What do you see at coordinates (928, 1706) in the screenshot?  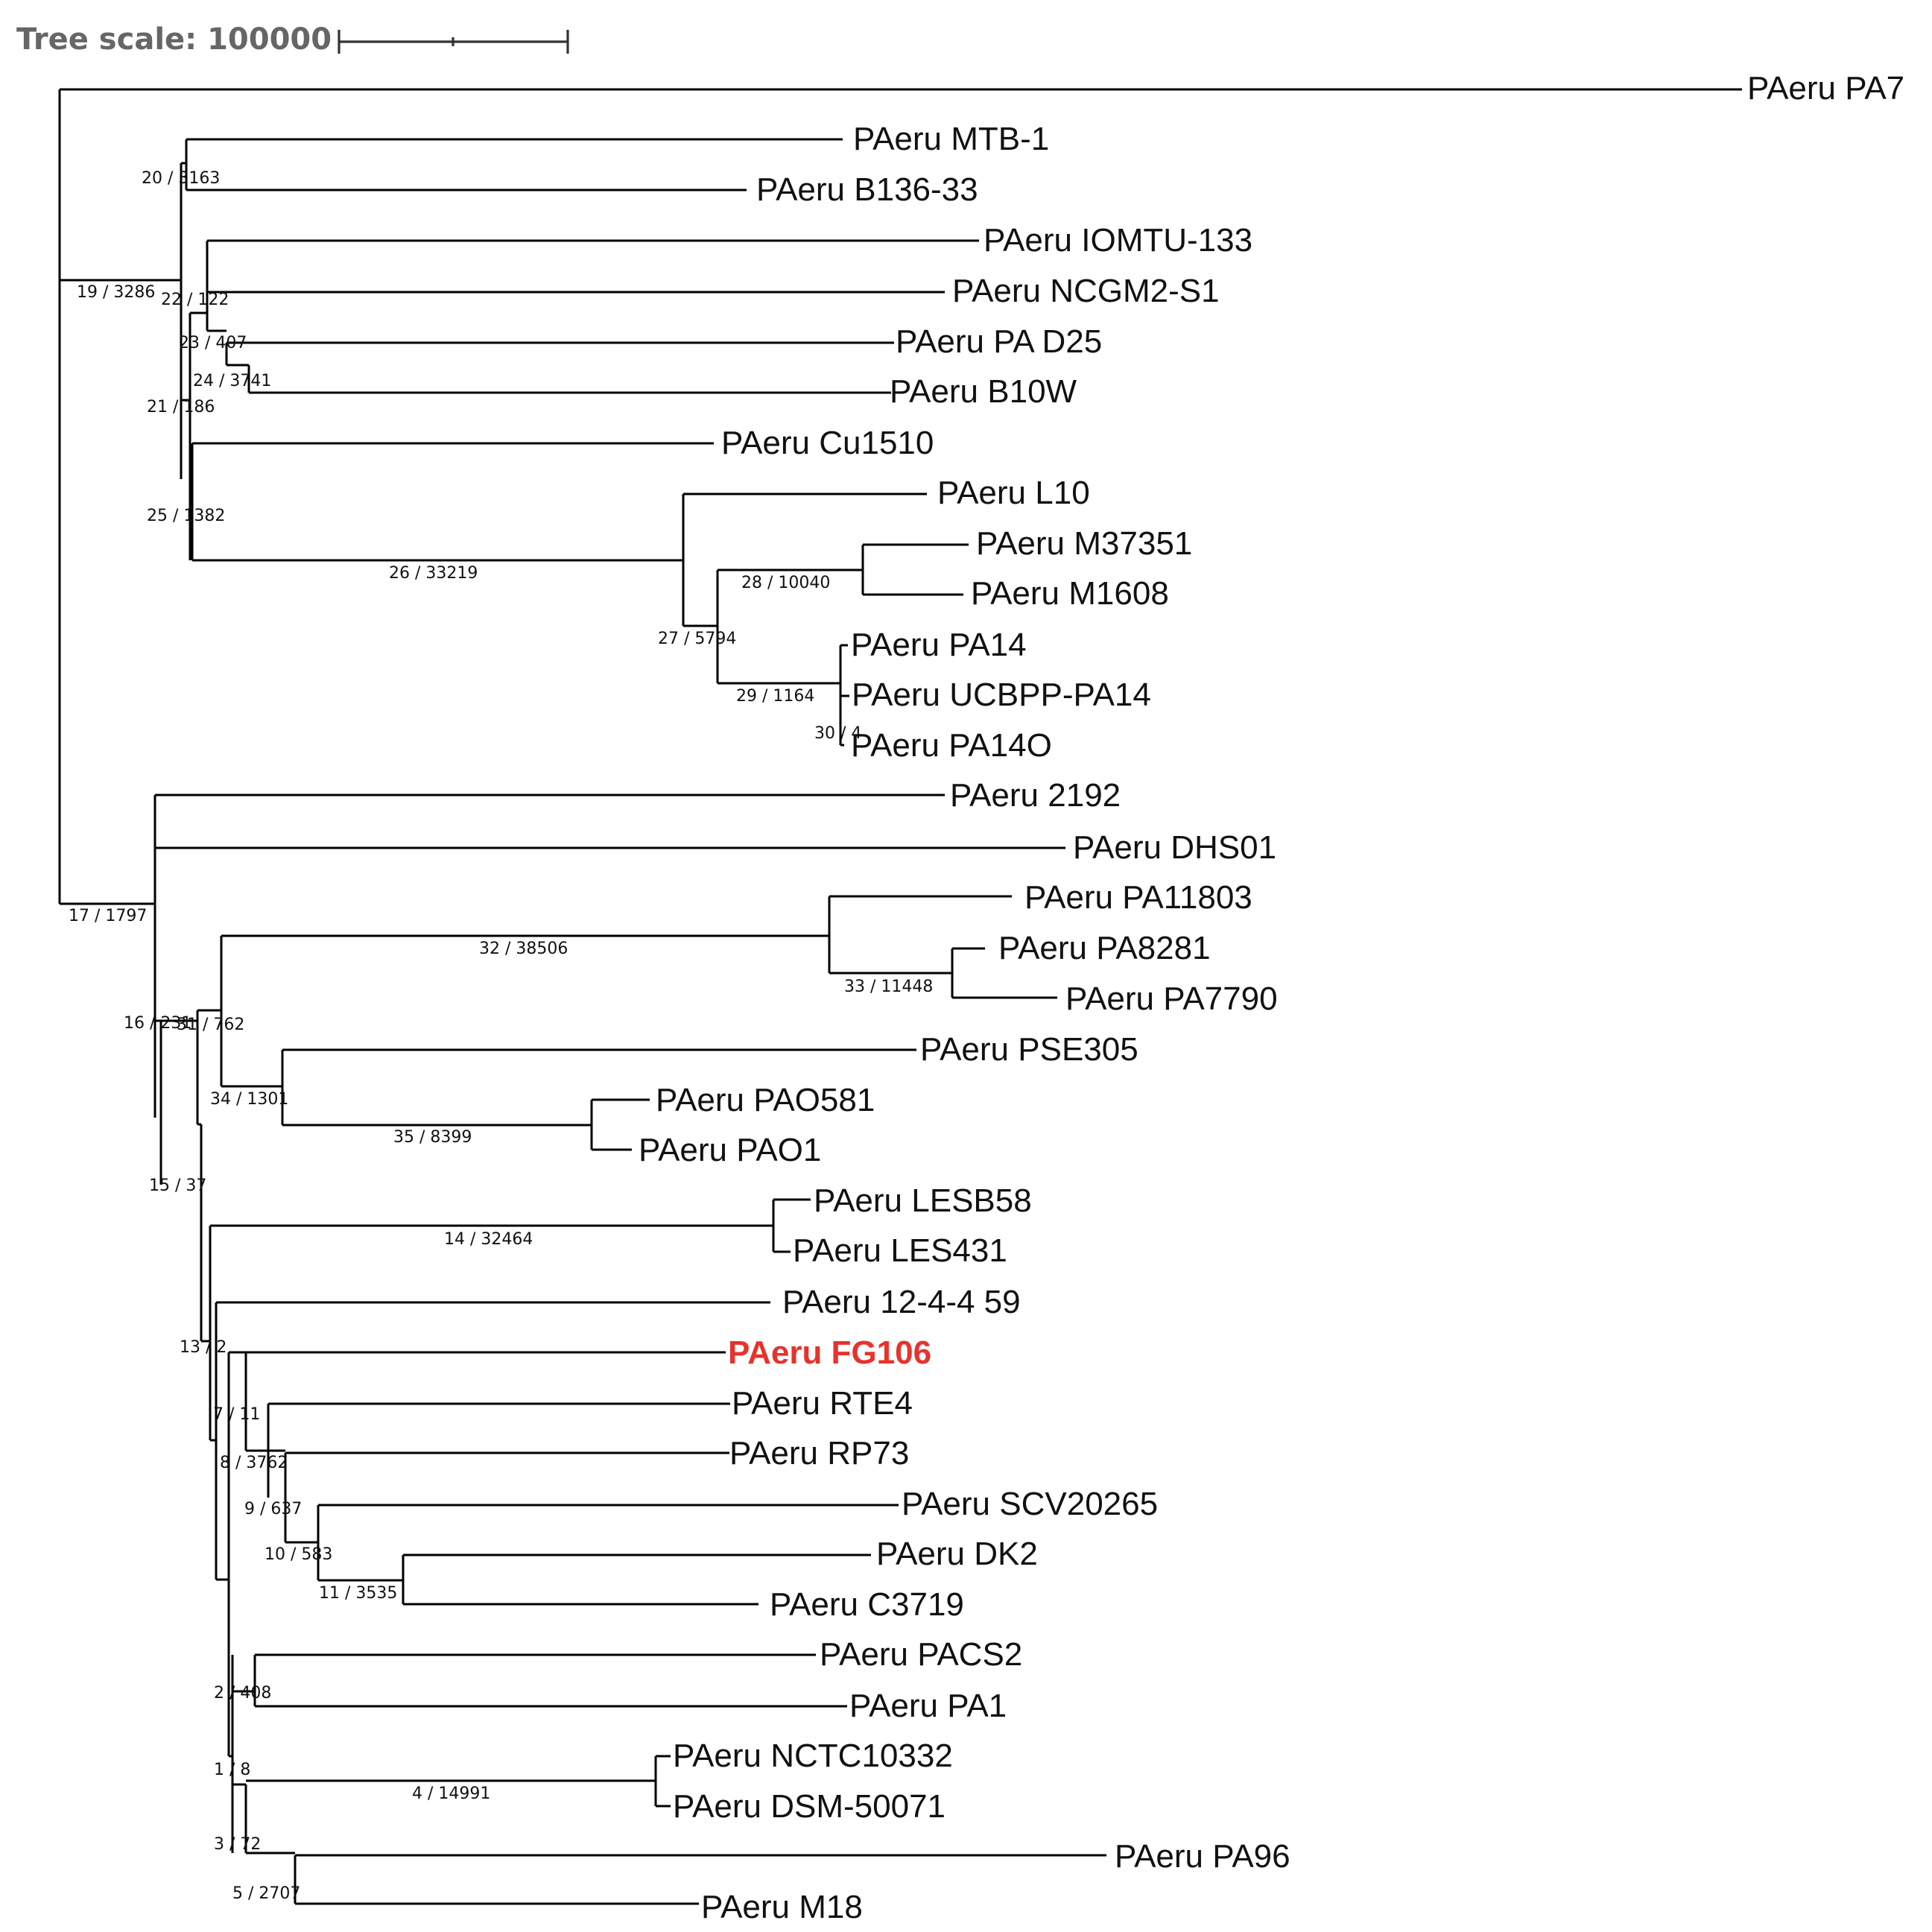 I see `leaf-label: PAeru PA1` at bounding box center [928, 1706].